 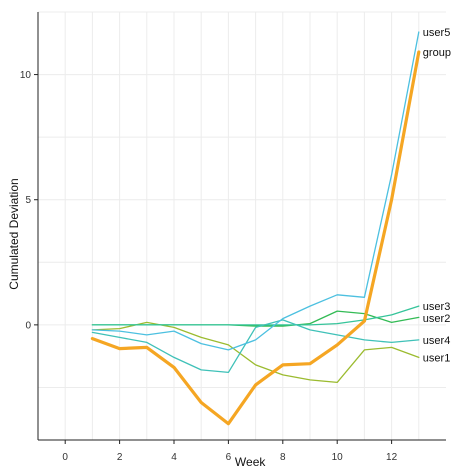 What do you see at coordinates (437, 33) in the screenshot?
I see `series-label-user5: user5` at bounding box center [437, 33].